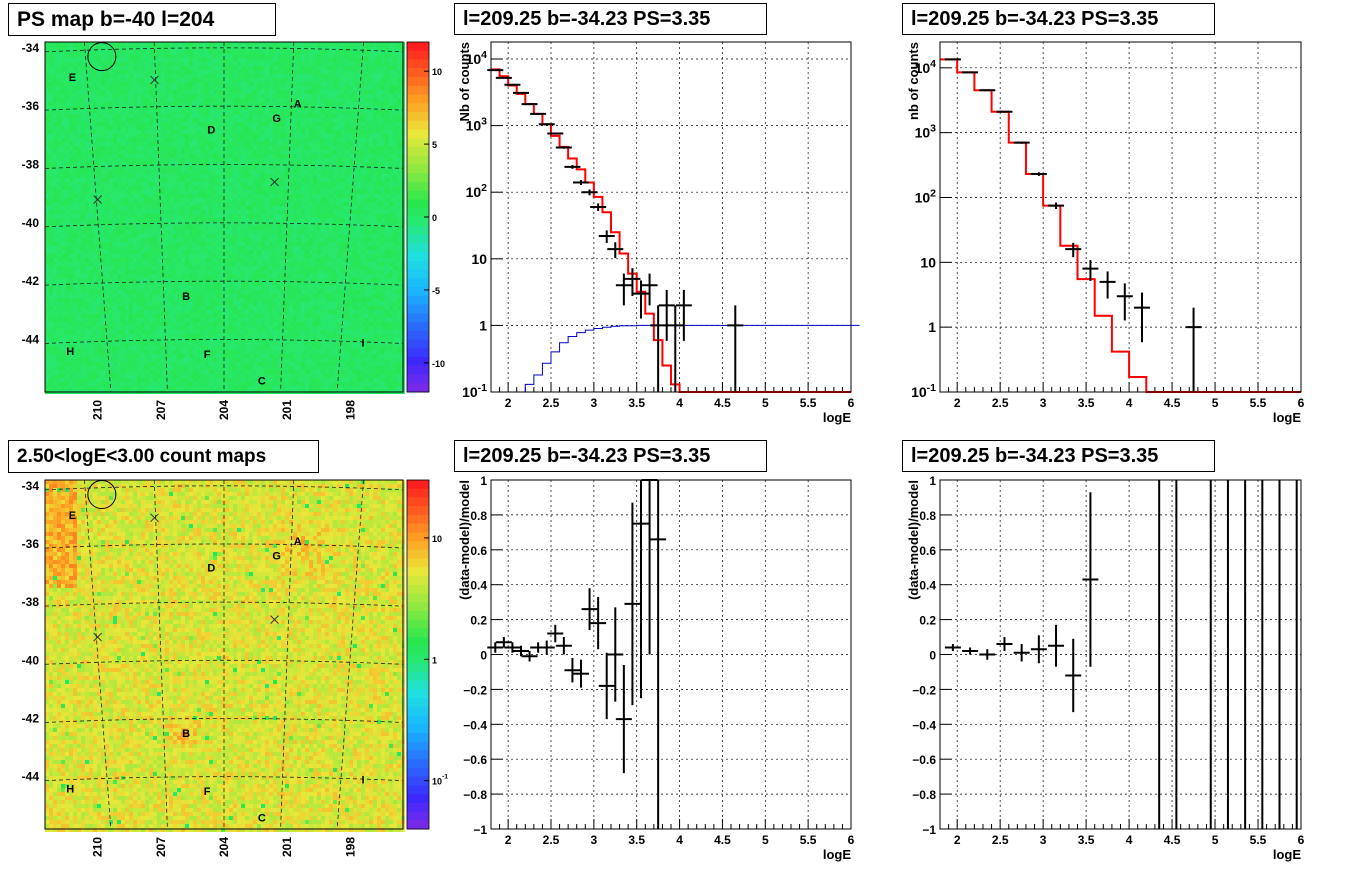 The image size is (1348, 875). What do you see at coordinates (31, 777) in the screenshot?
I see `y-tick-label: -44` at bounding box center [31, 777].